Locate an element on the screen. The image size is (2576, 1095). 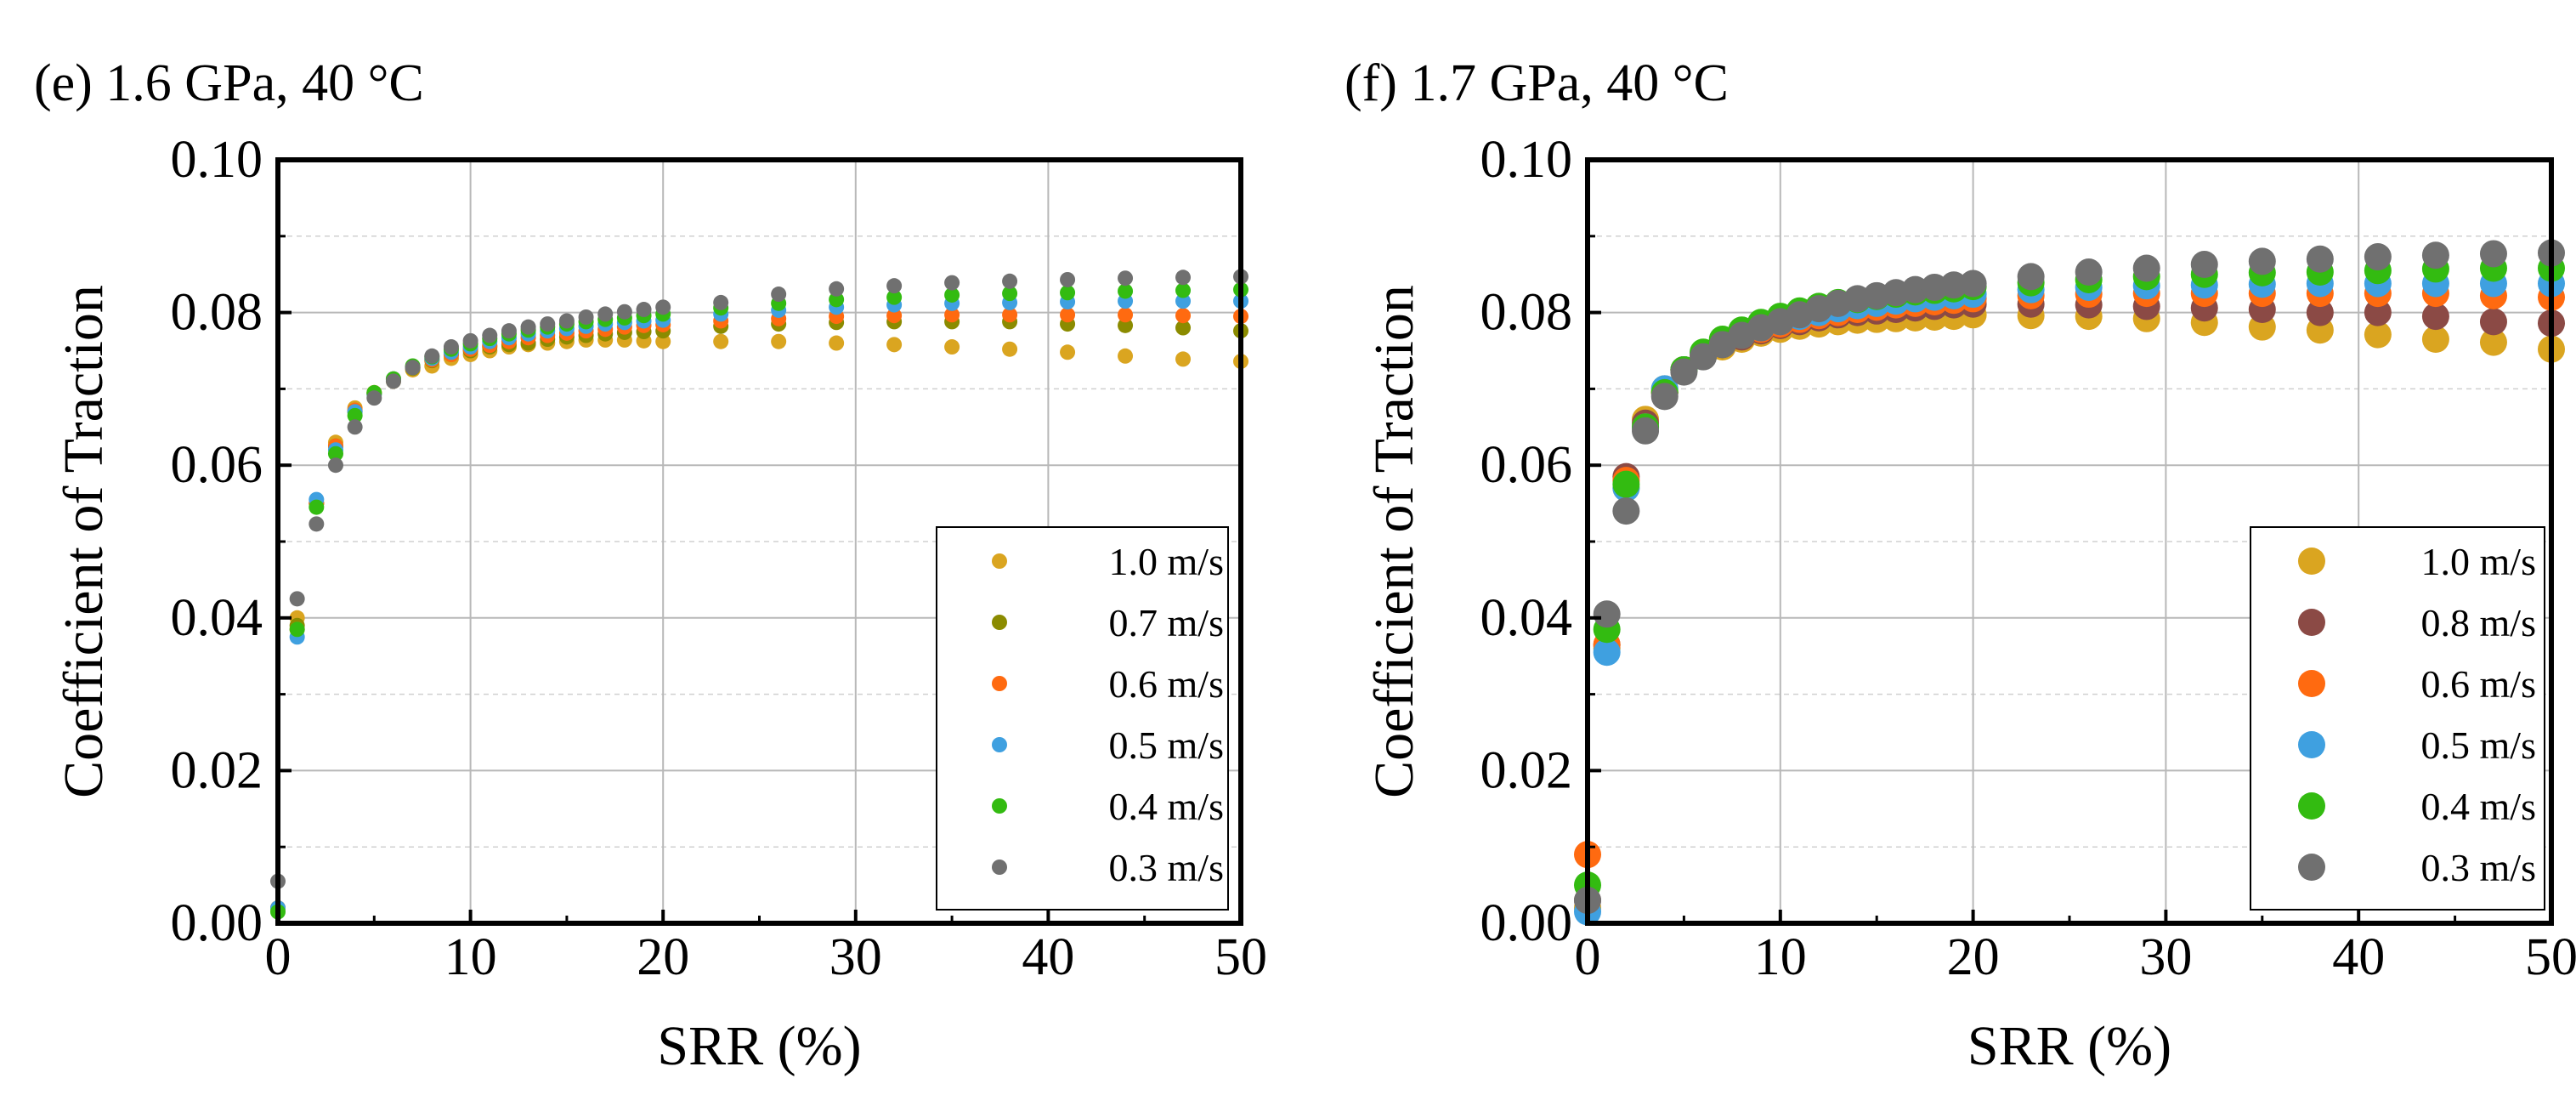
x-tick-label: 20 is located at coordinates (1973, 957).